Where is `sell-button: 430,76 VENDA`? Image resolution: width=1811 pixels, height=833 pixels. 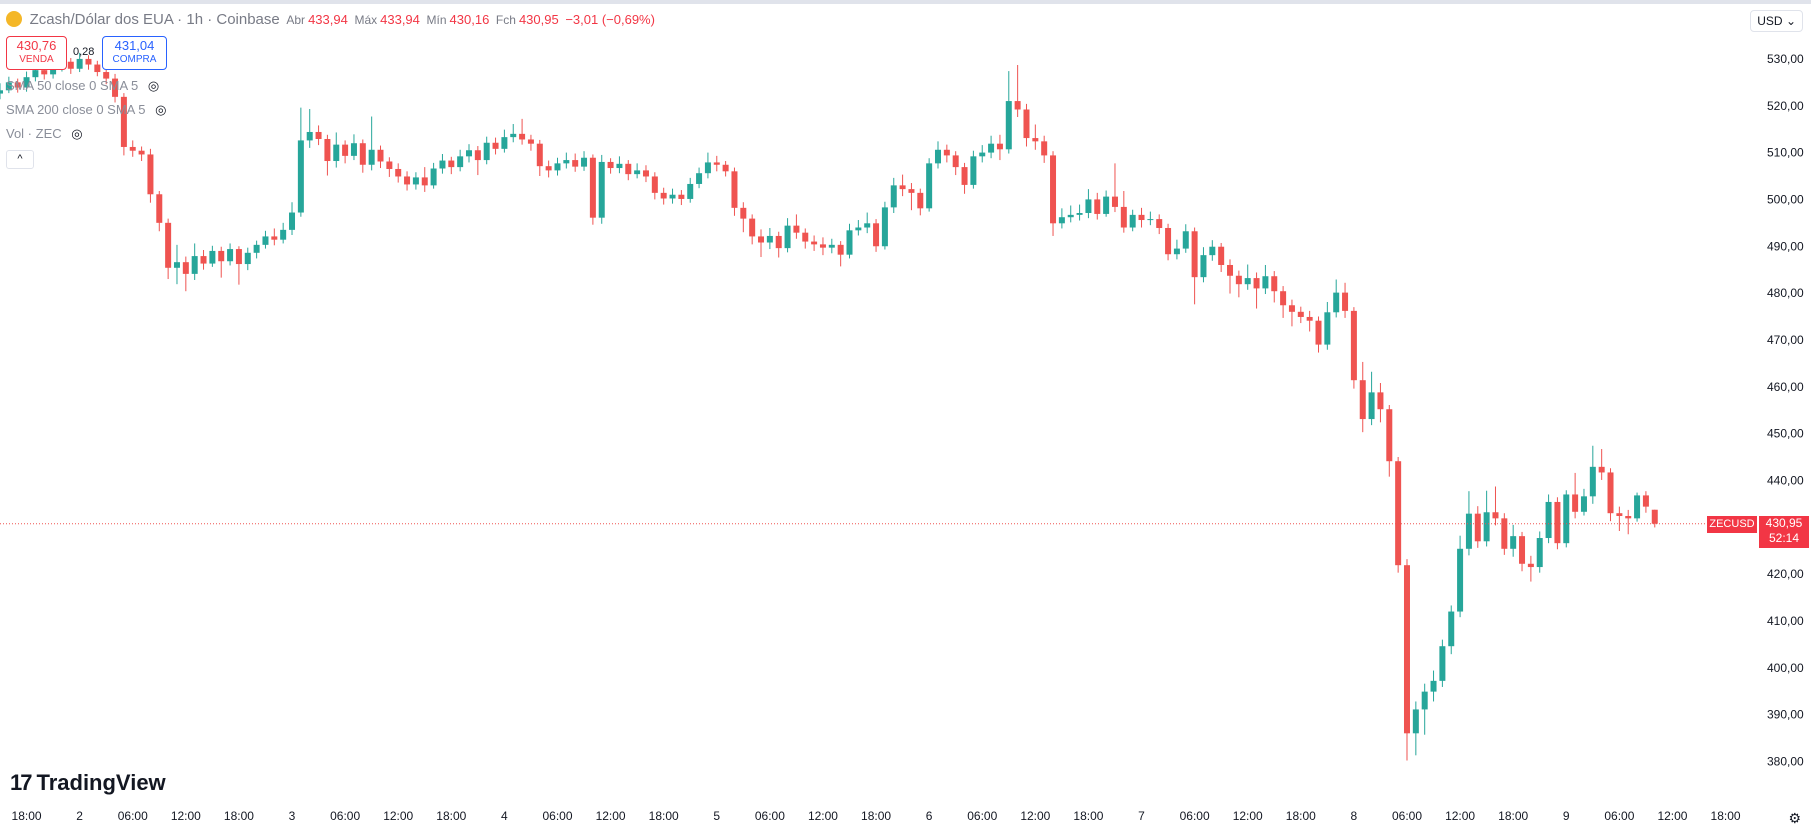
sell-button: 430,76 VENDA is located at coordinates (36, 53).